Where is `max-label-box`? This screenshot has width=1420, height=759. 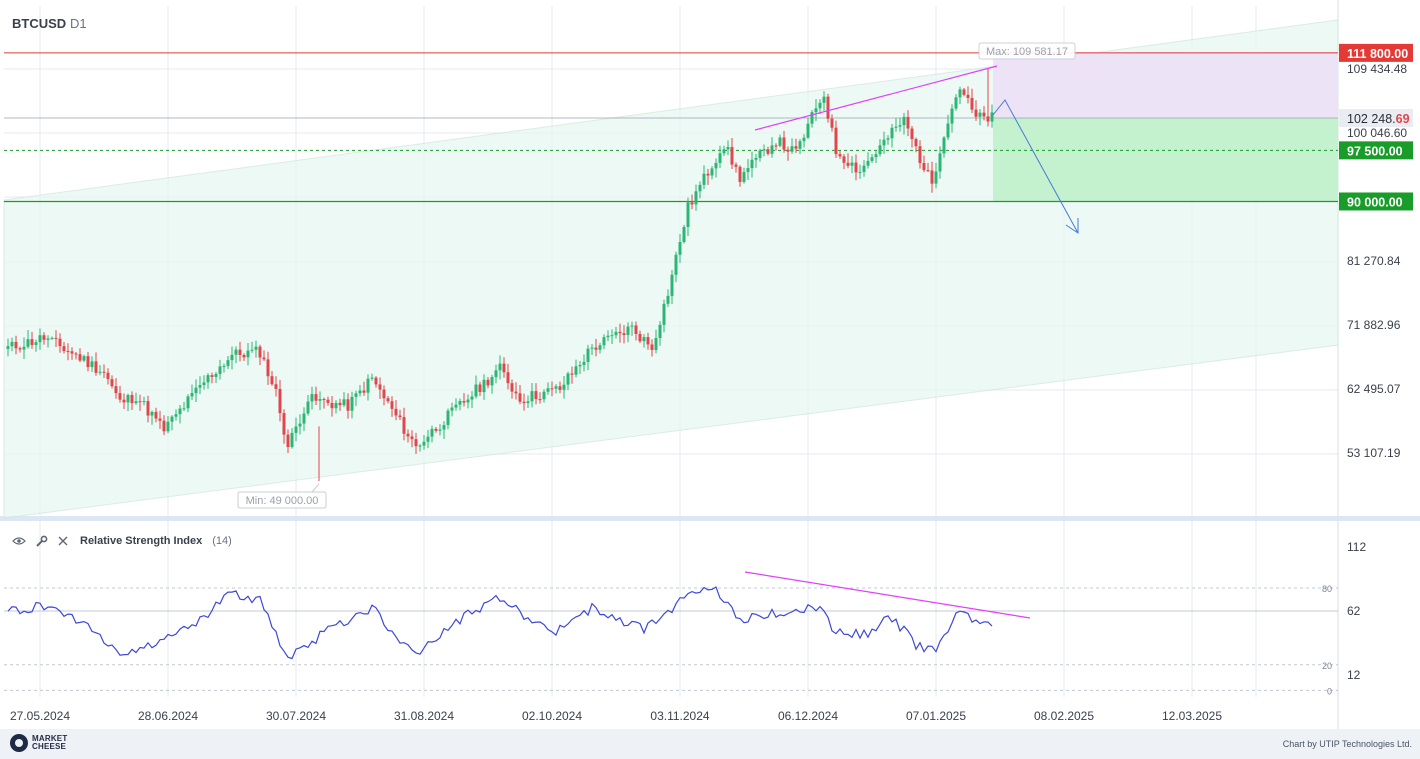 max-label-box is located at coordinates (1027, 51).